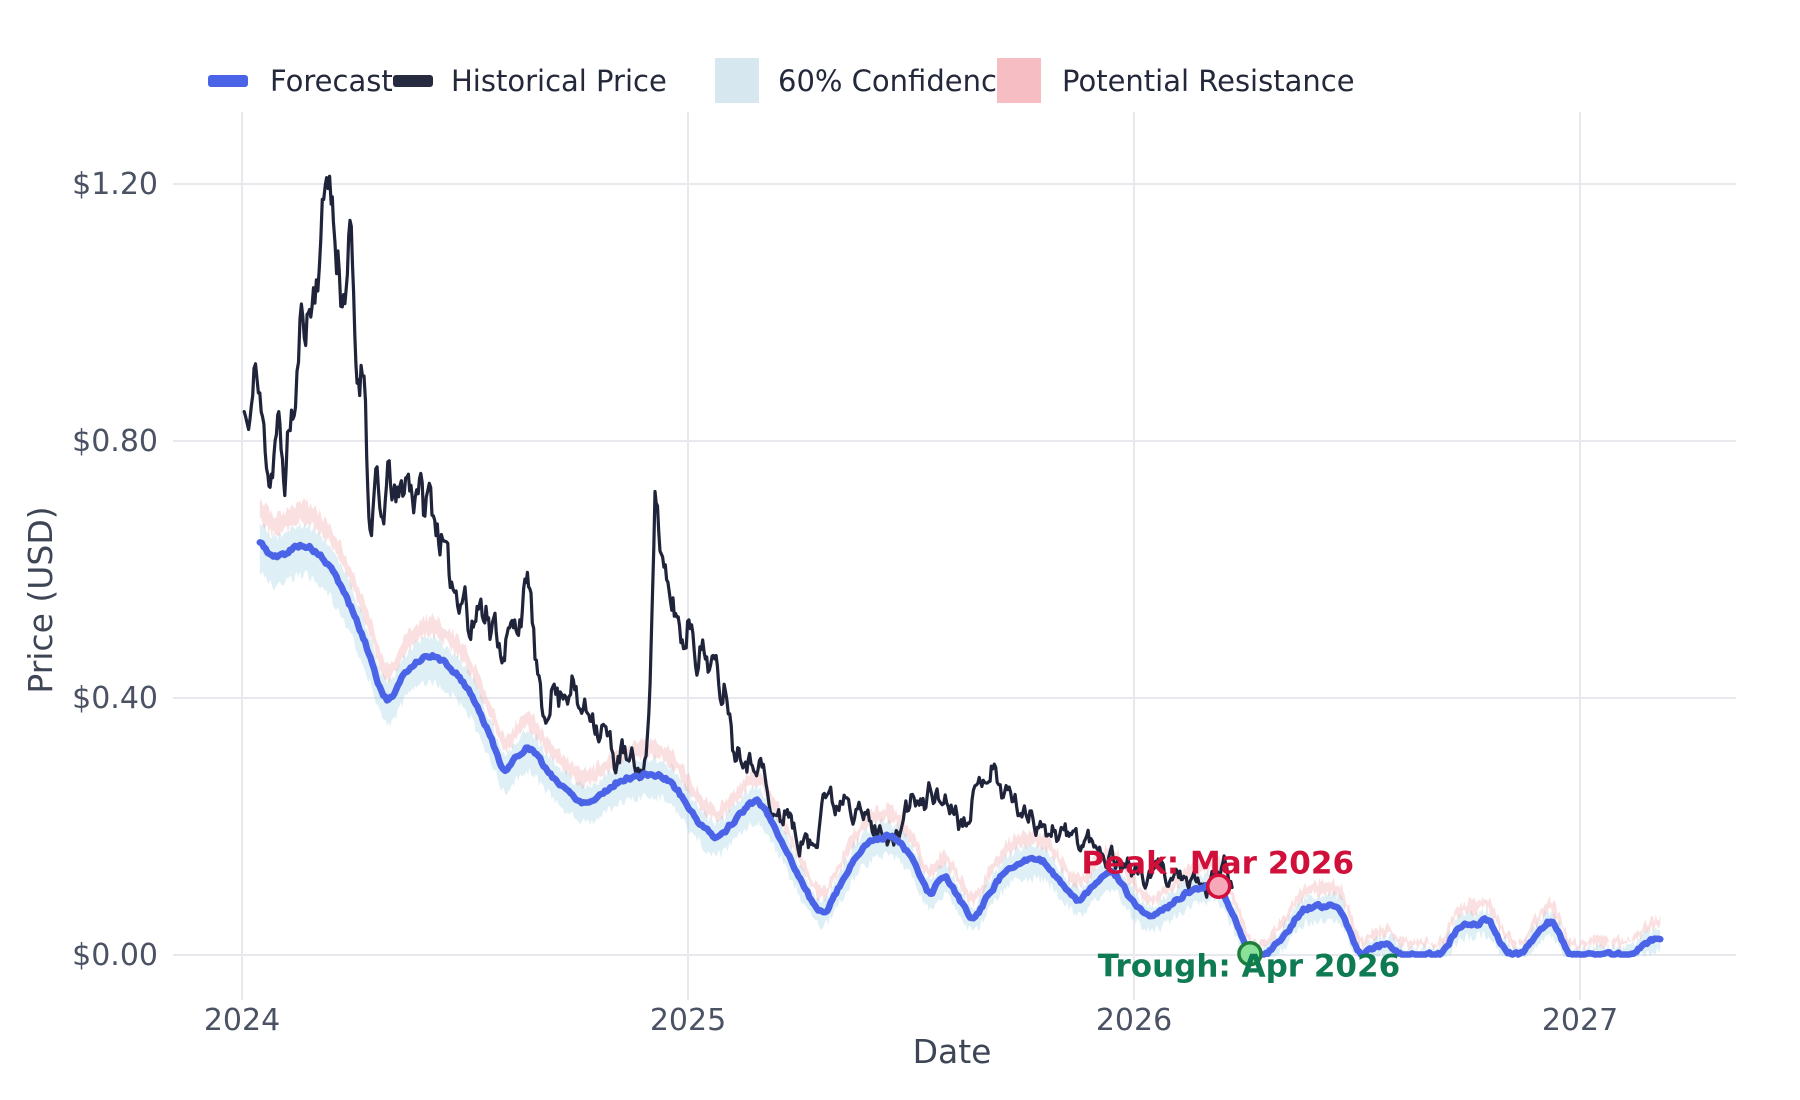 Image resolution: width=1800 pixels, height=1100 pixels. I want to click on legend-item-label: Potential Resistance, so click(1208, 81).